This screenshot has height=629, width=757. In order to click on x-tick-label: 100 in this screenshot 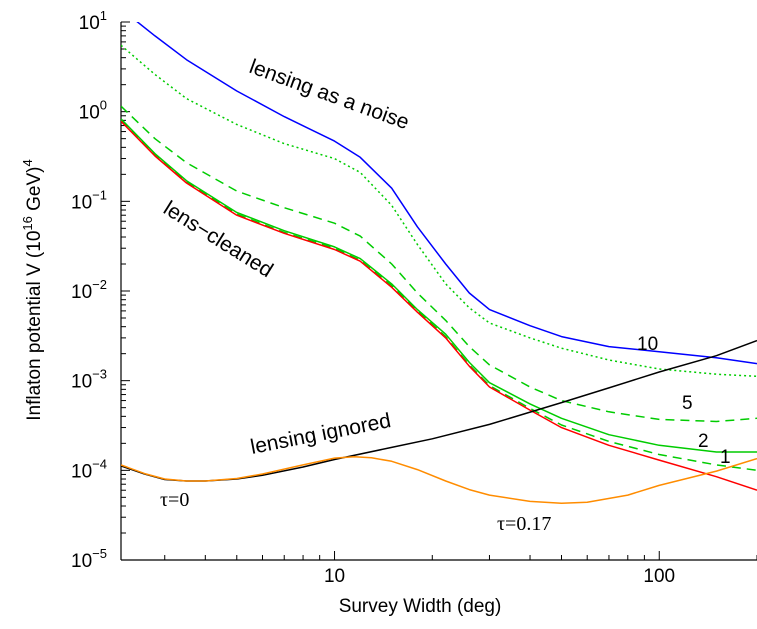, I will do `click(659, 576)`.